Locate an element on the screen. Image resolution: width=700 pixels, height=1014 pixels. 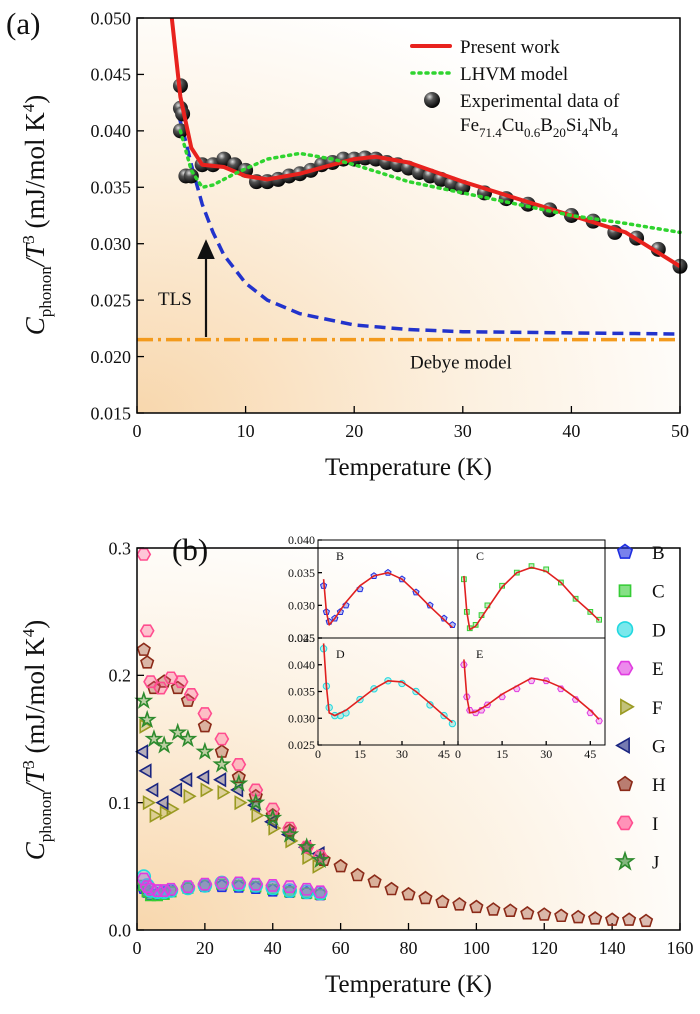
y-tick-label: 0.020 is located at coordinates (111, 357).